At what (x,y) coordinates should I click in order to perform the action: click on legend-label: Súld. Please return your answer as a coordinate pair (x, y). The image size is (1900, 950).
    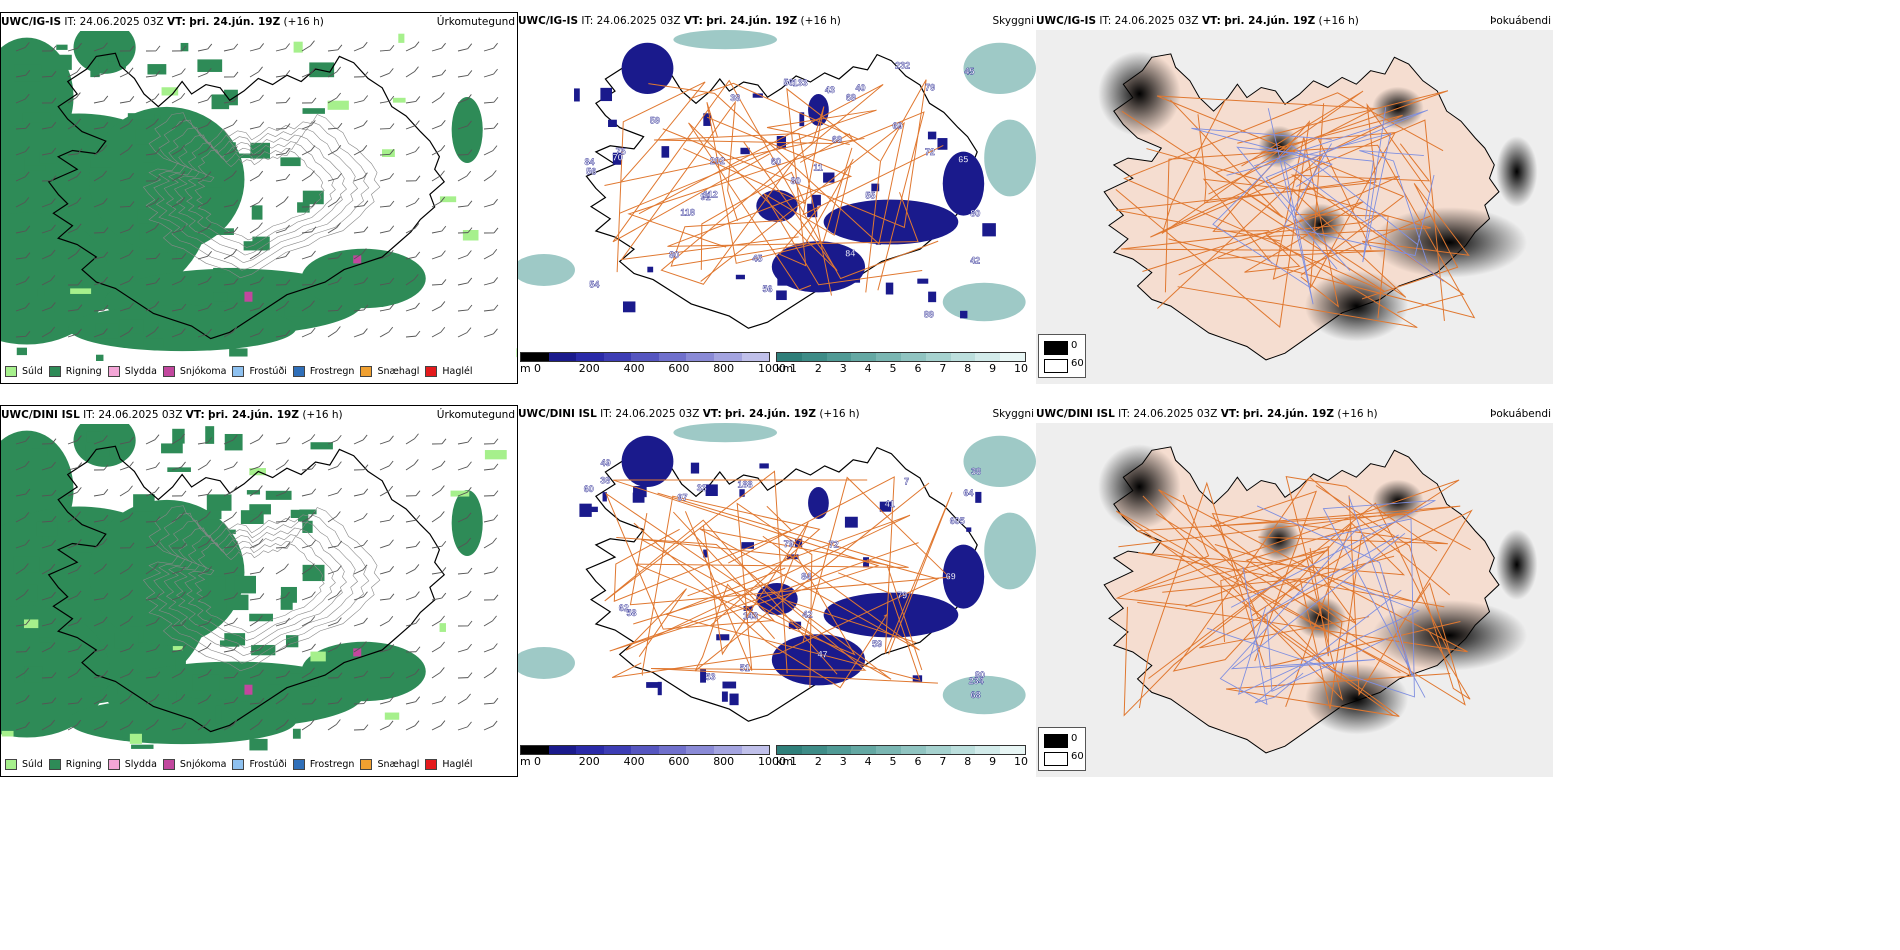
    Looking at the image, I should click on (32, 371).